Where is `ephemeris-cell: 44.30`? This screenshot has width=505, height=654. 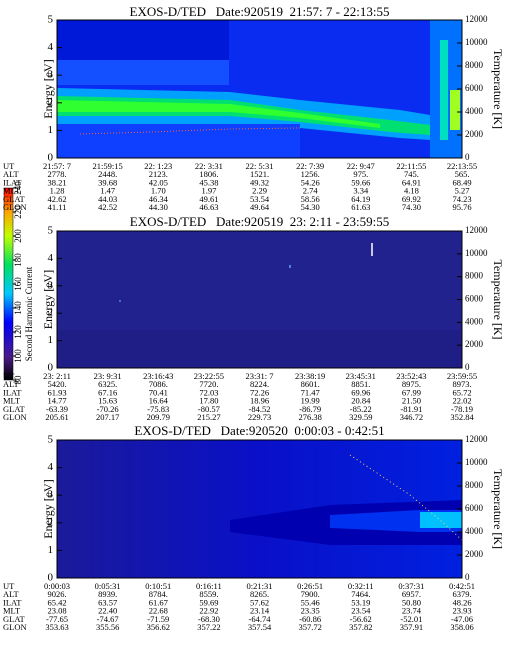 ephemeris-cell: 44.30 is located at coordinates (158, 207).